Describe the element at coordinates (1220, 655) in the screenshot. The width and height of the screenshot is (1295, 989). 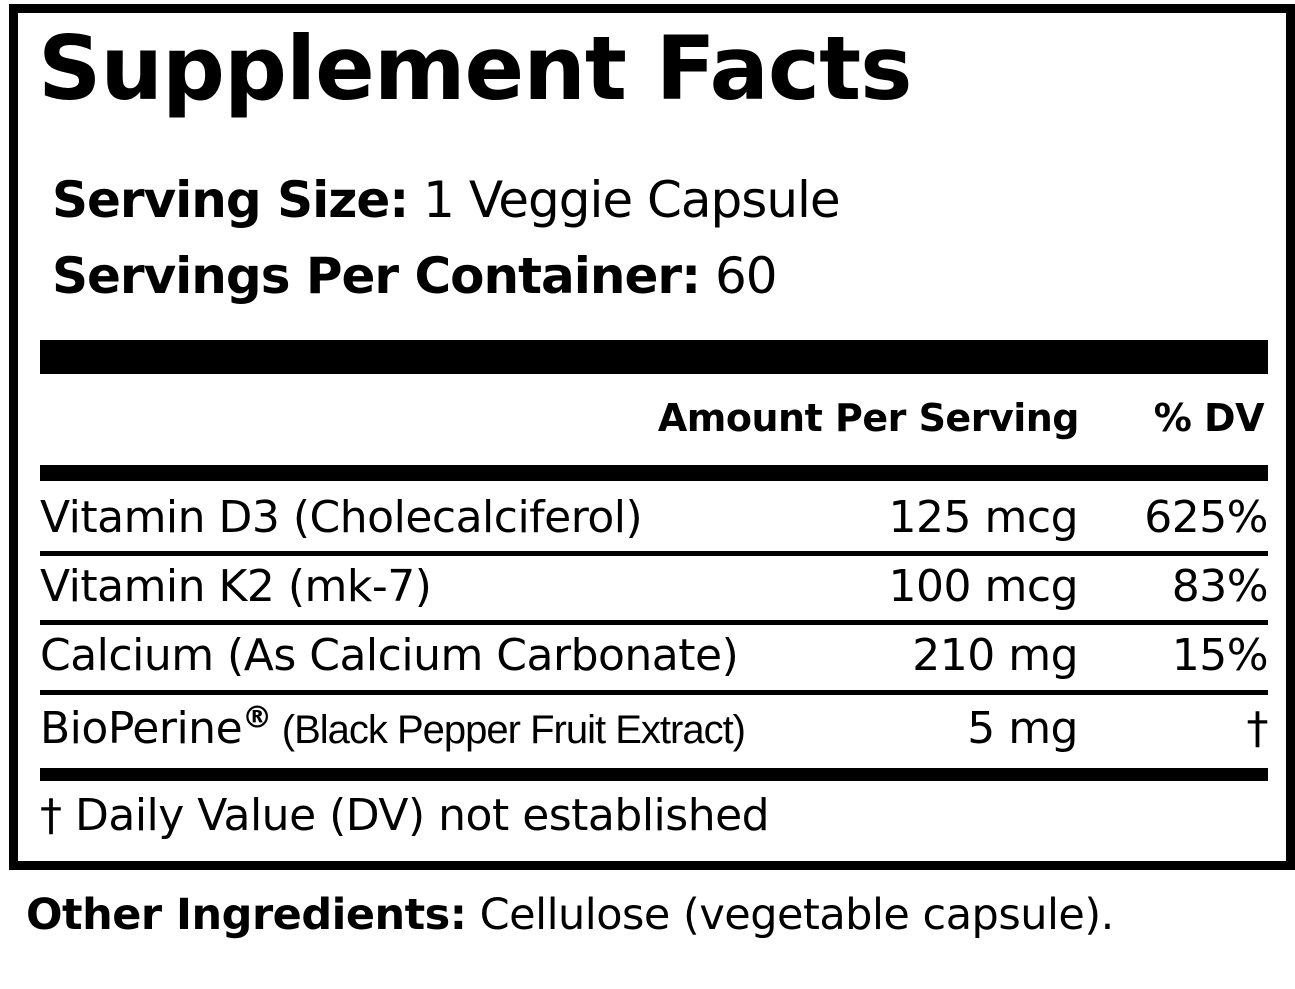
I see `nutrient-dv: 15%` at that location.